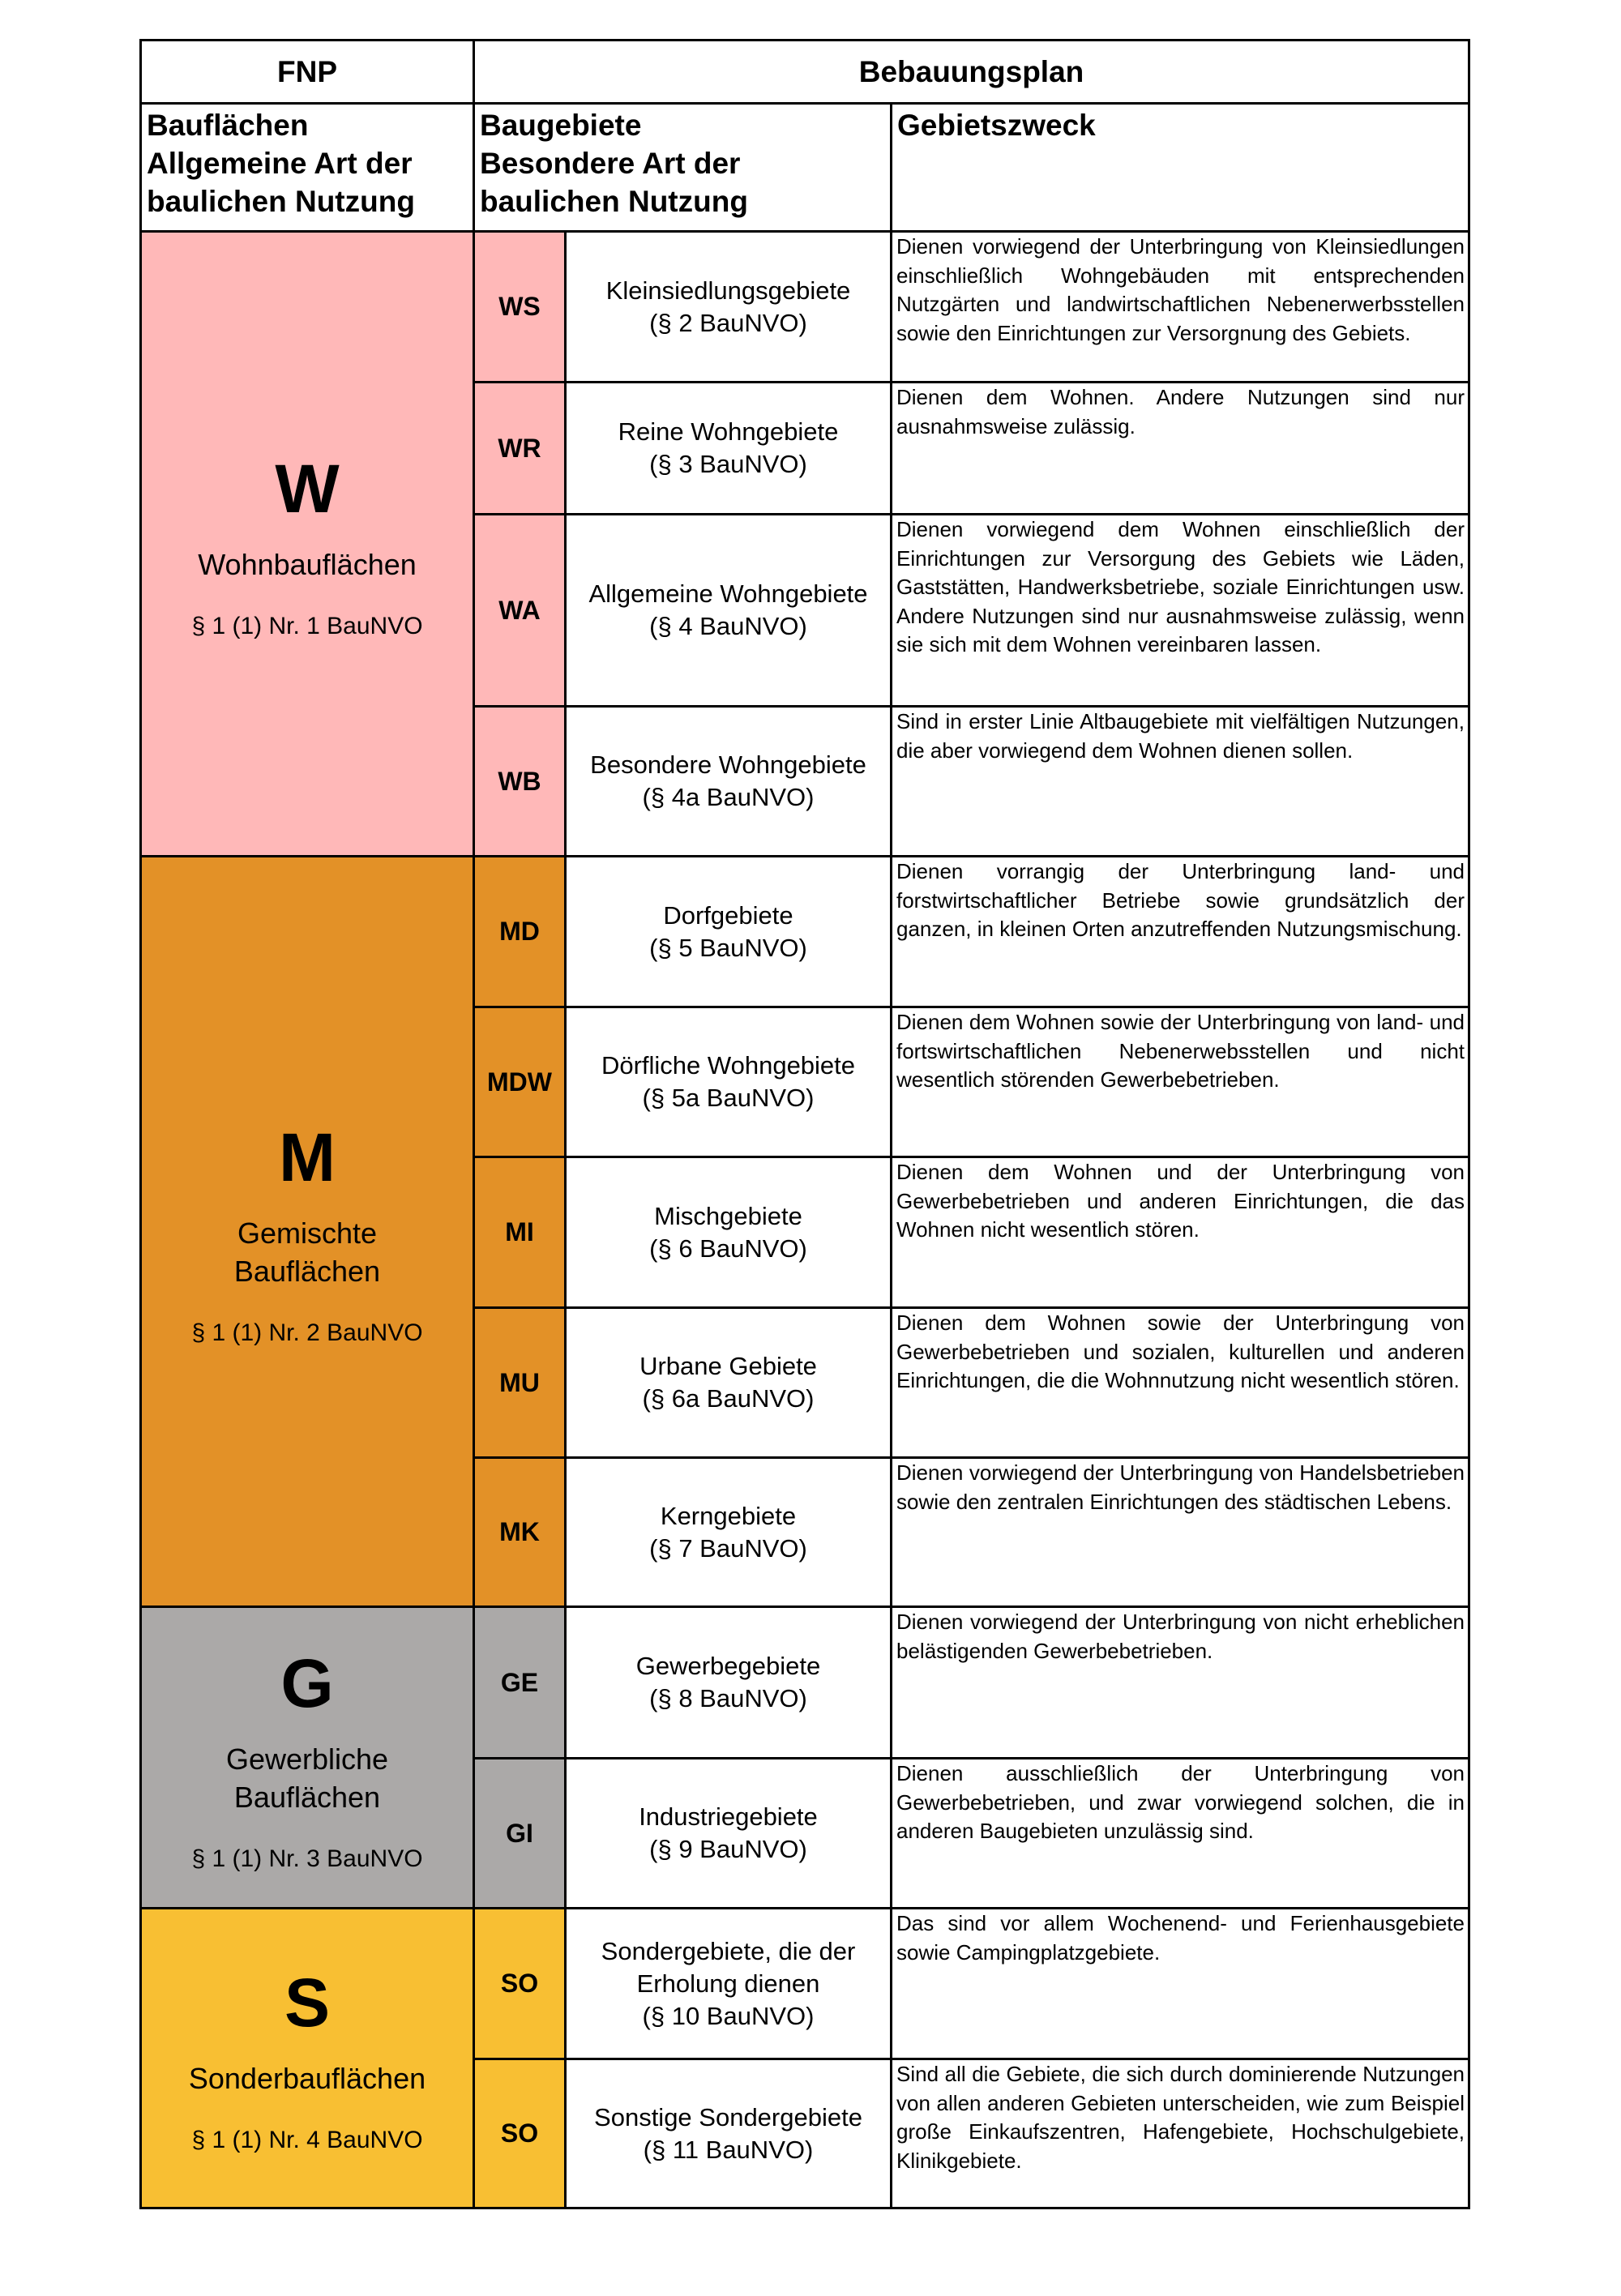  What do you see at coordinates (614, 201) in the screenshot?
I see `header-line: baulichen Nutzung` at bounding box center [614, 201].